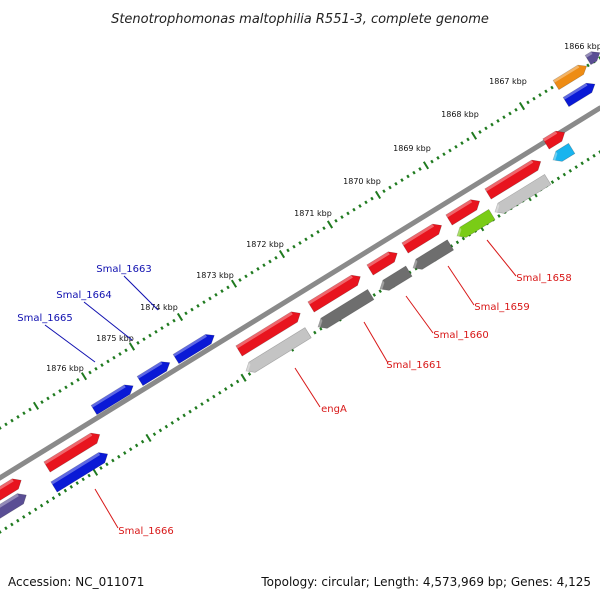  Describe the element at coordinates (145, 531) in the screenshot. I see `gene-label-smal-1666: Smal_1666` at that location.